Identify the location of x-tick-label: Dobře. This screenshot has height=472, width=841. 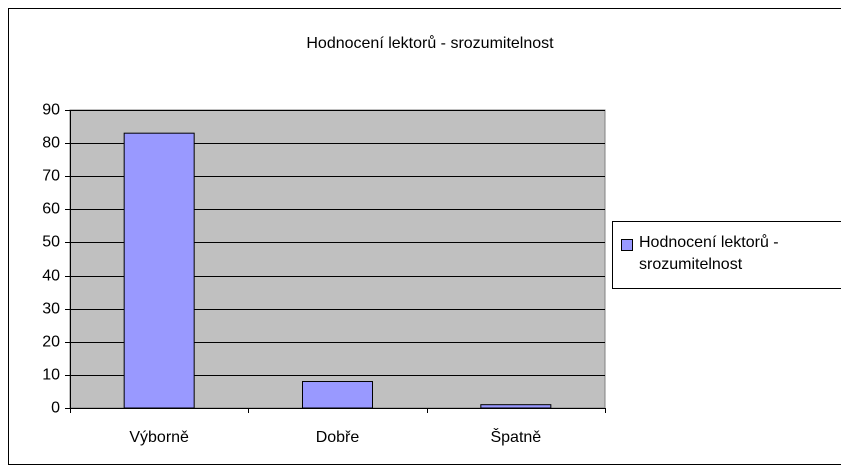
(338, 437).